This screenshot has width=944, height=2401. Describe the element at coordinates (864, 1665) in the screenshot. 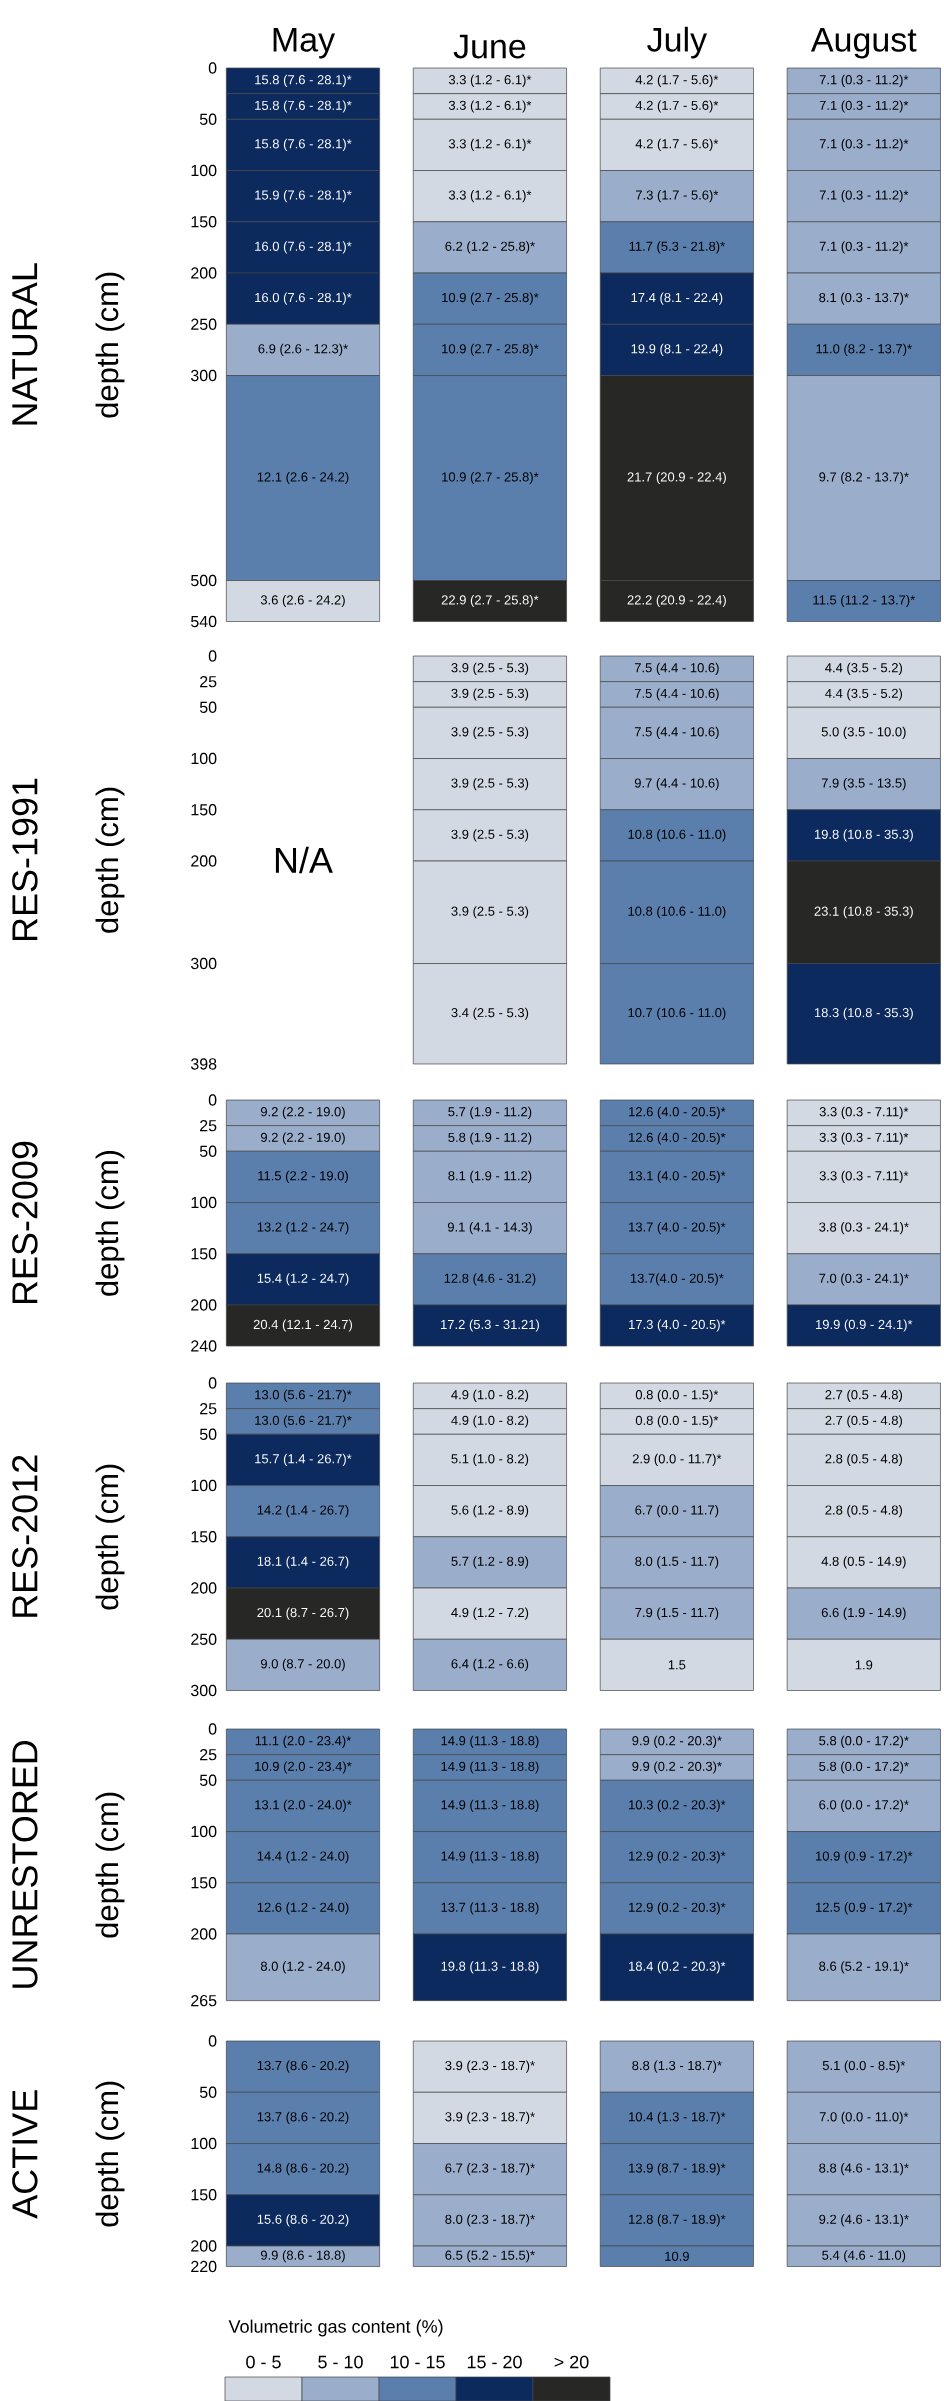

I see `annotation: 1.9` at that location.